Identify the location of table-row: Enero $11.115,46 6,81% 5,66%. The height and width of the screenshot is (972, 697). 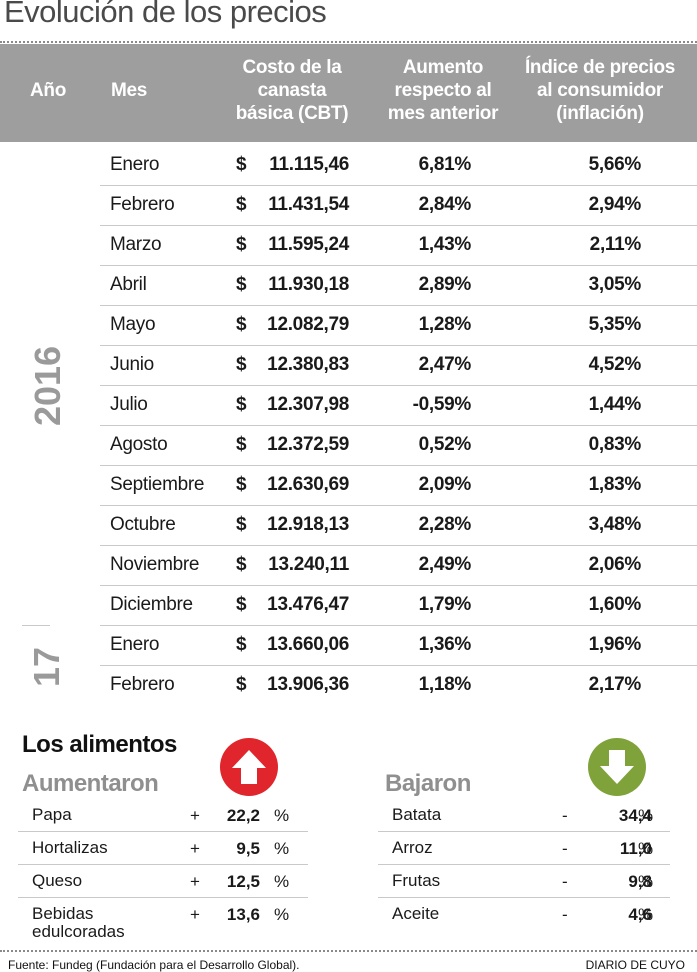
(389, 166).